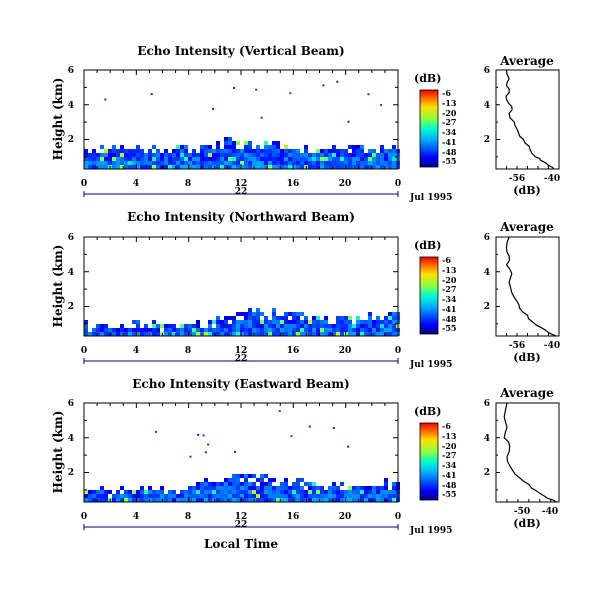 This screenshot has height=598, width=610. I want to click on panel-0-profile-ytick-0: 2, so click(487, 140).